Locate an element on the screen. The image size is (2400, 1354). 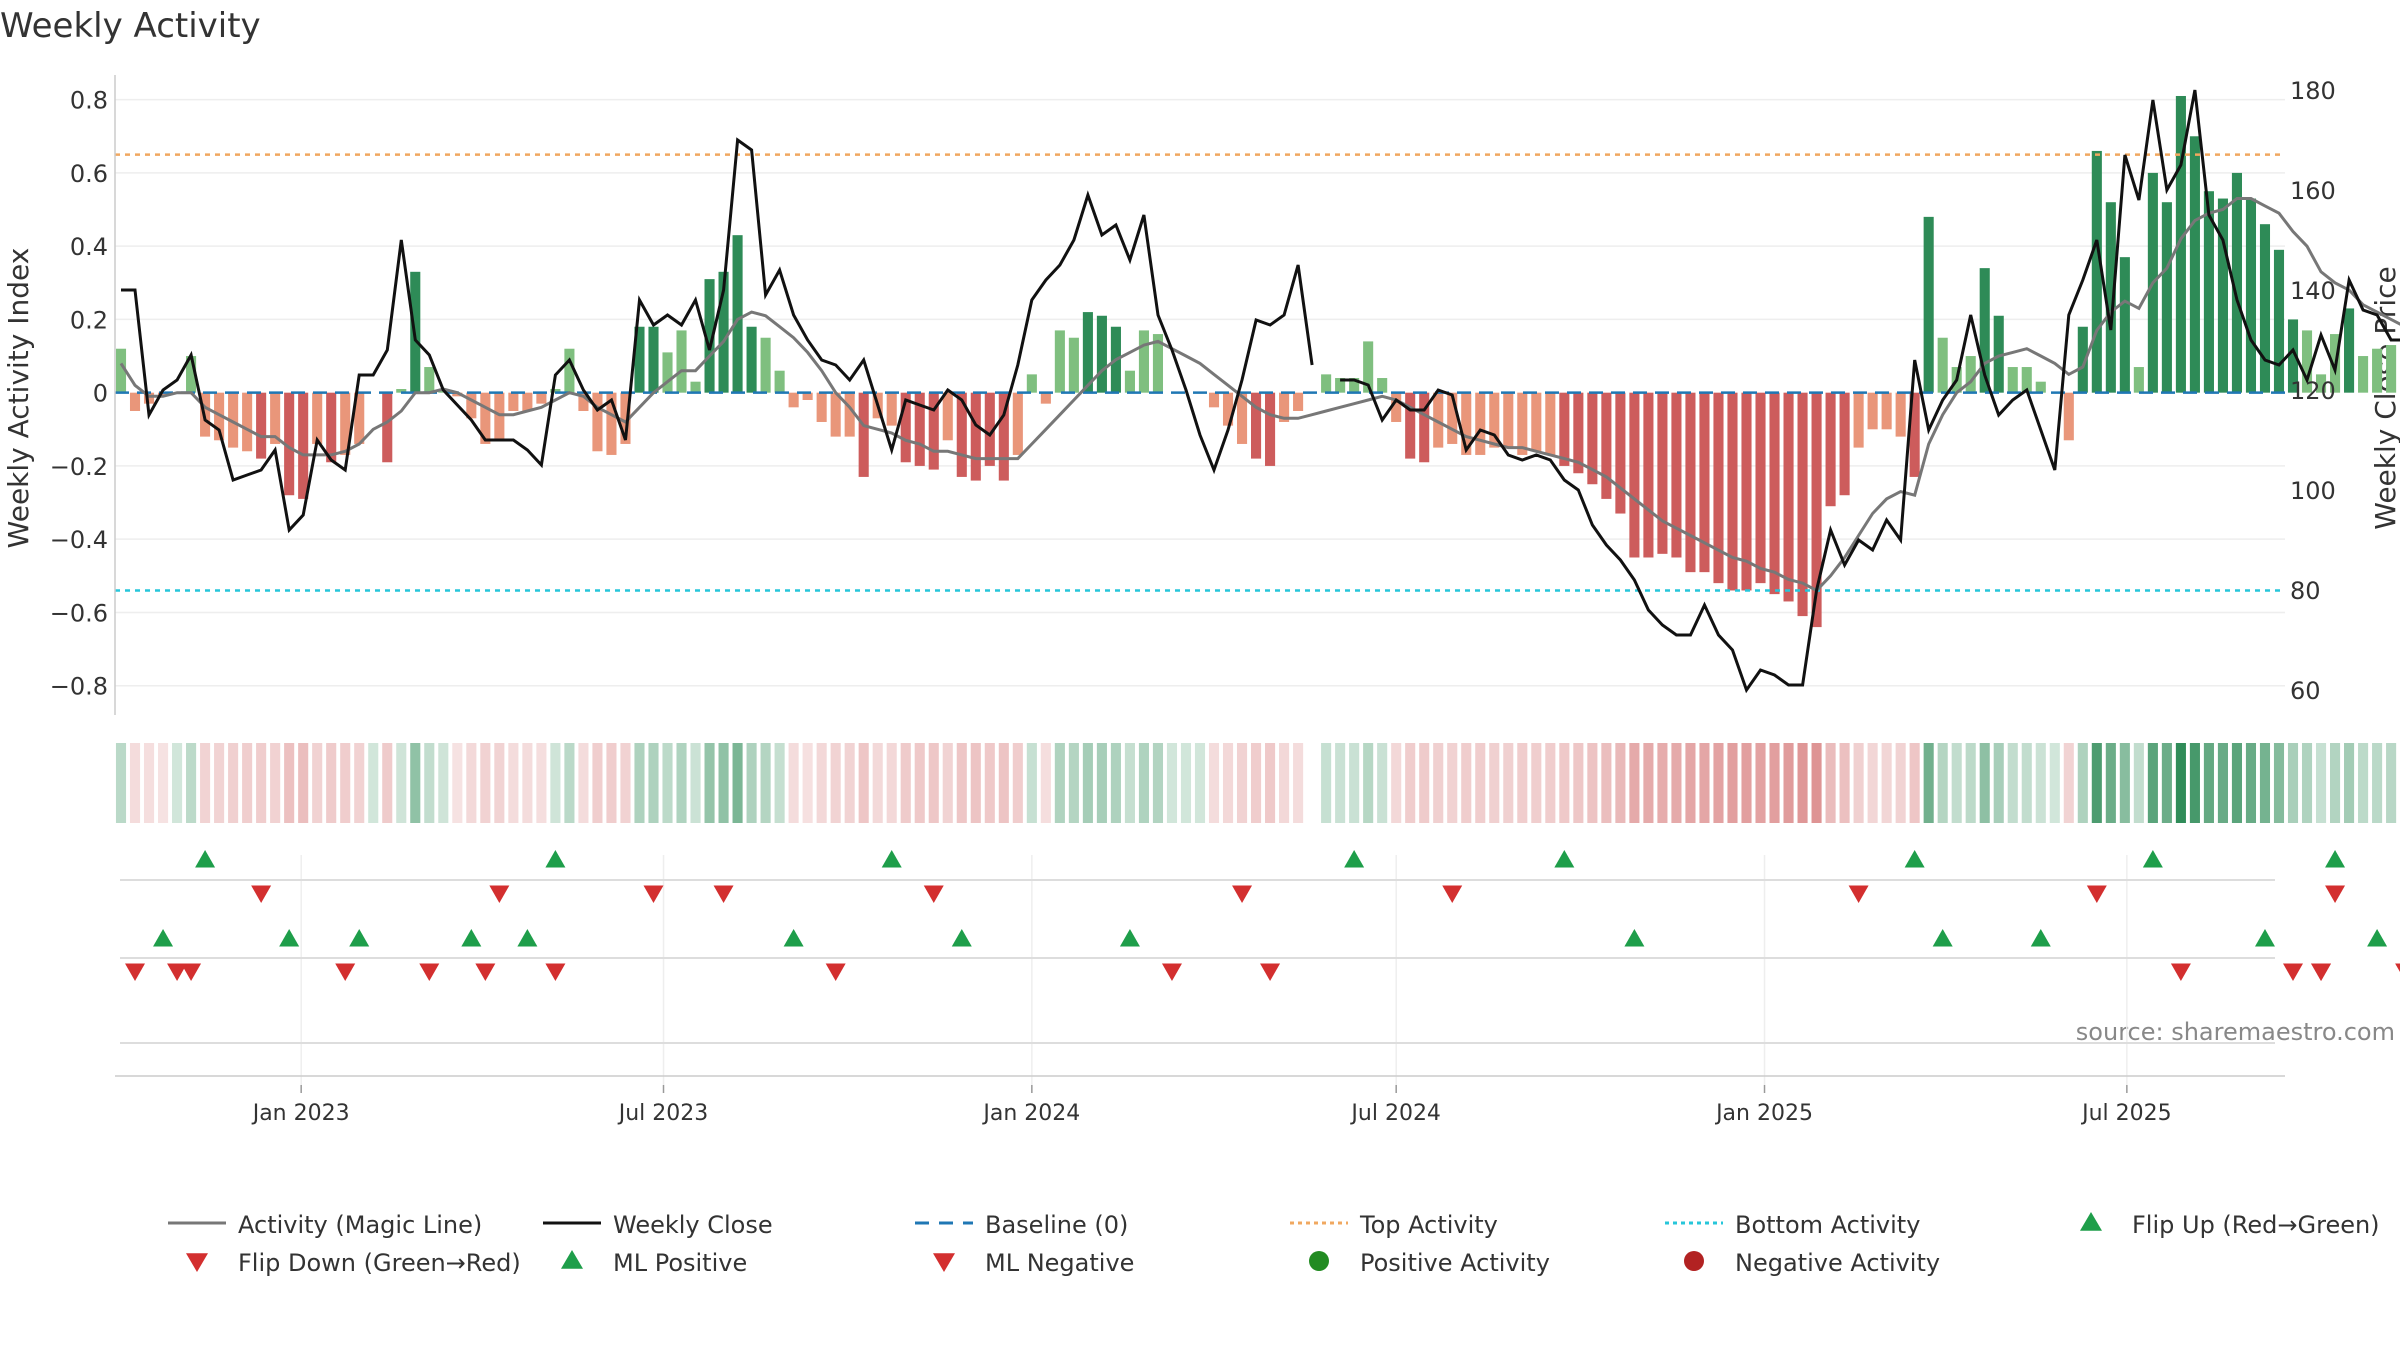
legend-swatch is located at coordinates (944, 1262).